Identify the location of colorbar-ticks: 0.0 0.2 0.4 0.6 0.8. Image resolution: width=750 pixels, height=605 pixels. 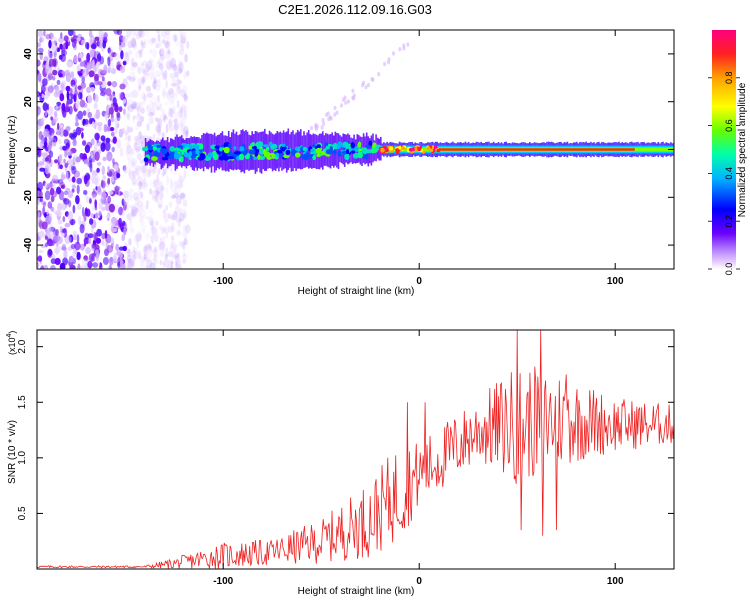
(724, 173).